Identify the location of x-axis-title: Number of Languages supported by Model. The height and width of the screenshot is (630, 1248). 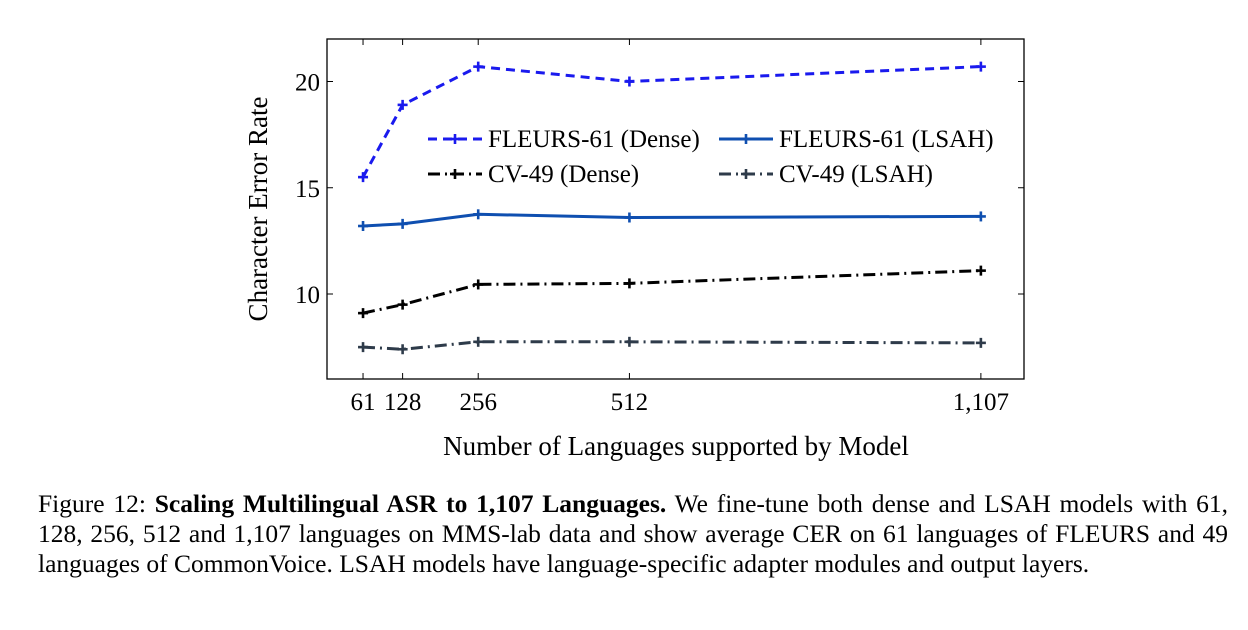
(676, 446).